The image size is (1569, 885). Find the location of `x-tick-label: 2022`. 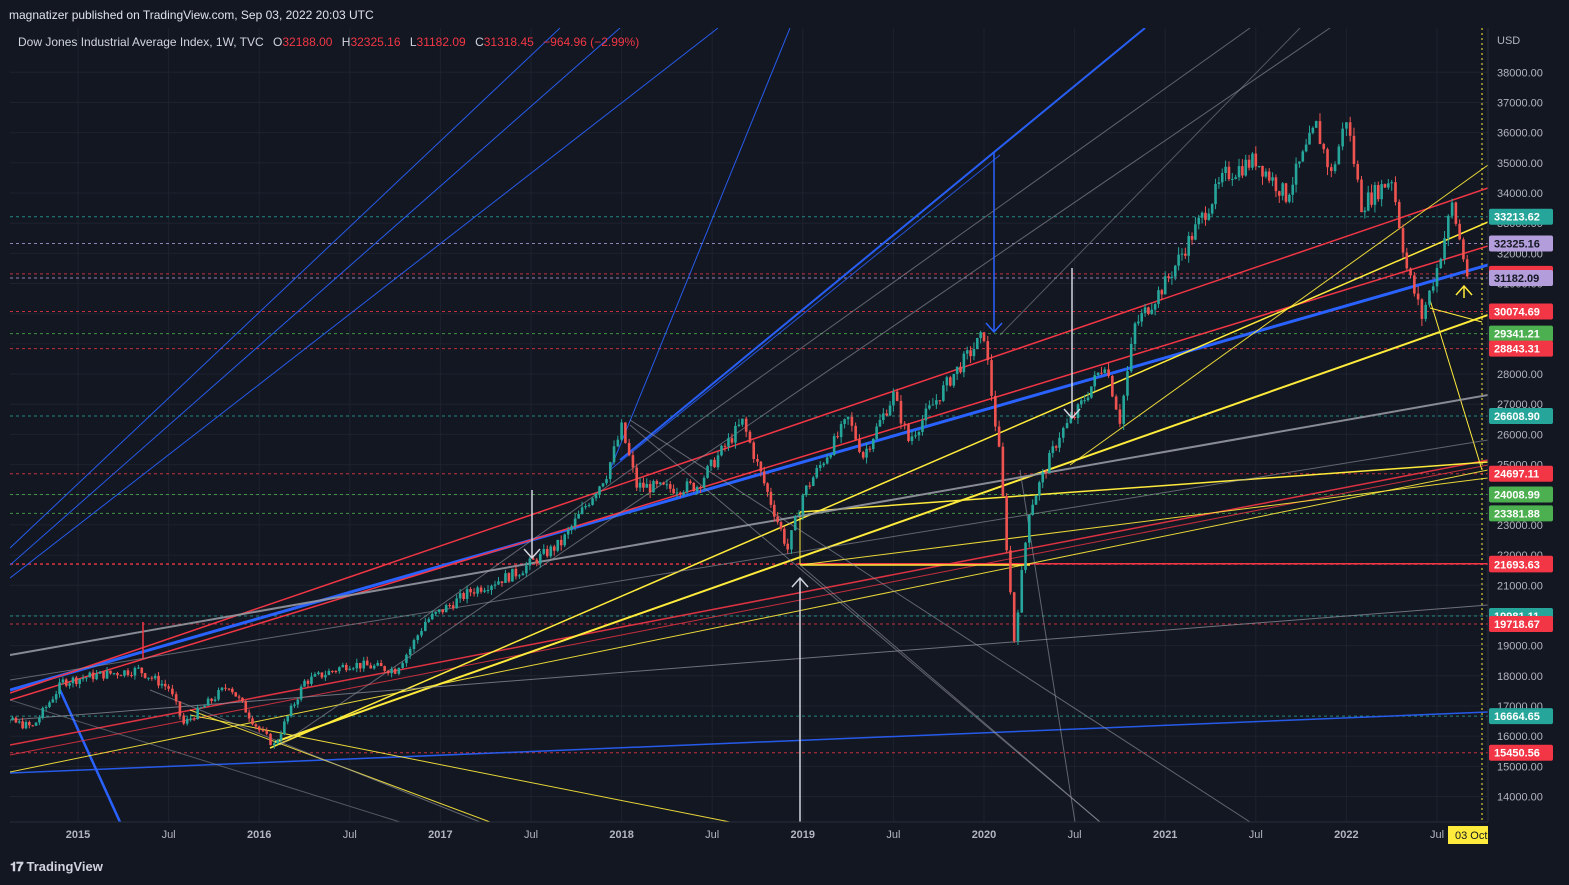

x-tick-label: 2022 is located at coordinates (1346, 835).